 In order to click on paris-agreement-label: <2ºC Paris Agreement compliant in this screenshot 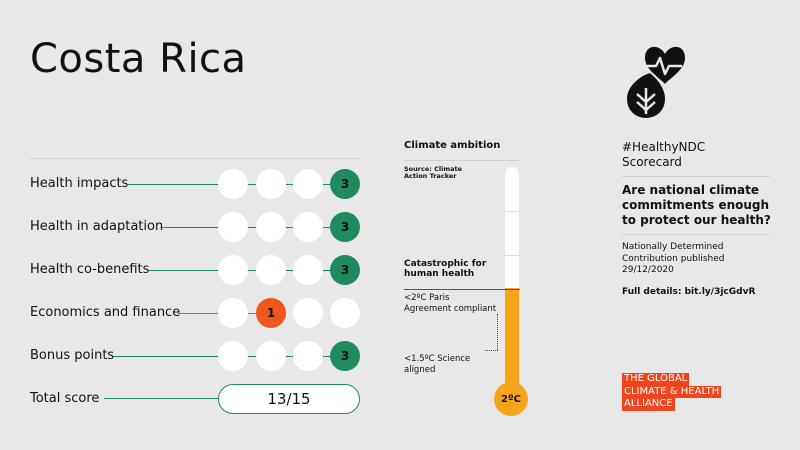, I will do `click(450, 303)`.